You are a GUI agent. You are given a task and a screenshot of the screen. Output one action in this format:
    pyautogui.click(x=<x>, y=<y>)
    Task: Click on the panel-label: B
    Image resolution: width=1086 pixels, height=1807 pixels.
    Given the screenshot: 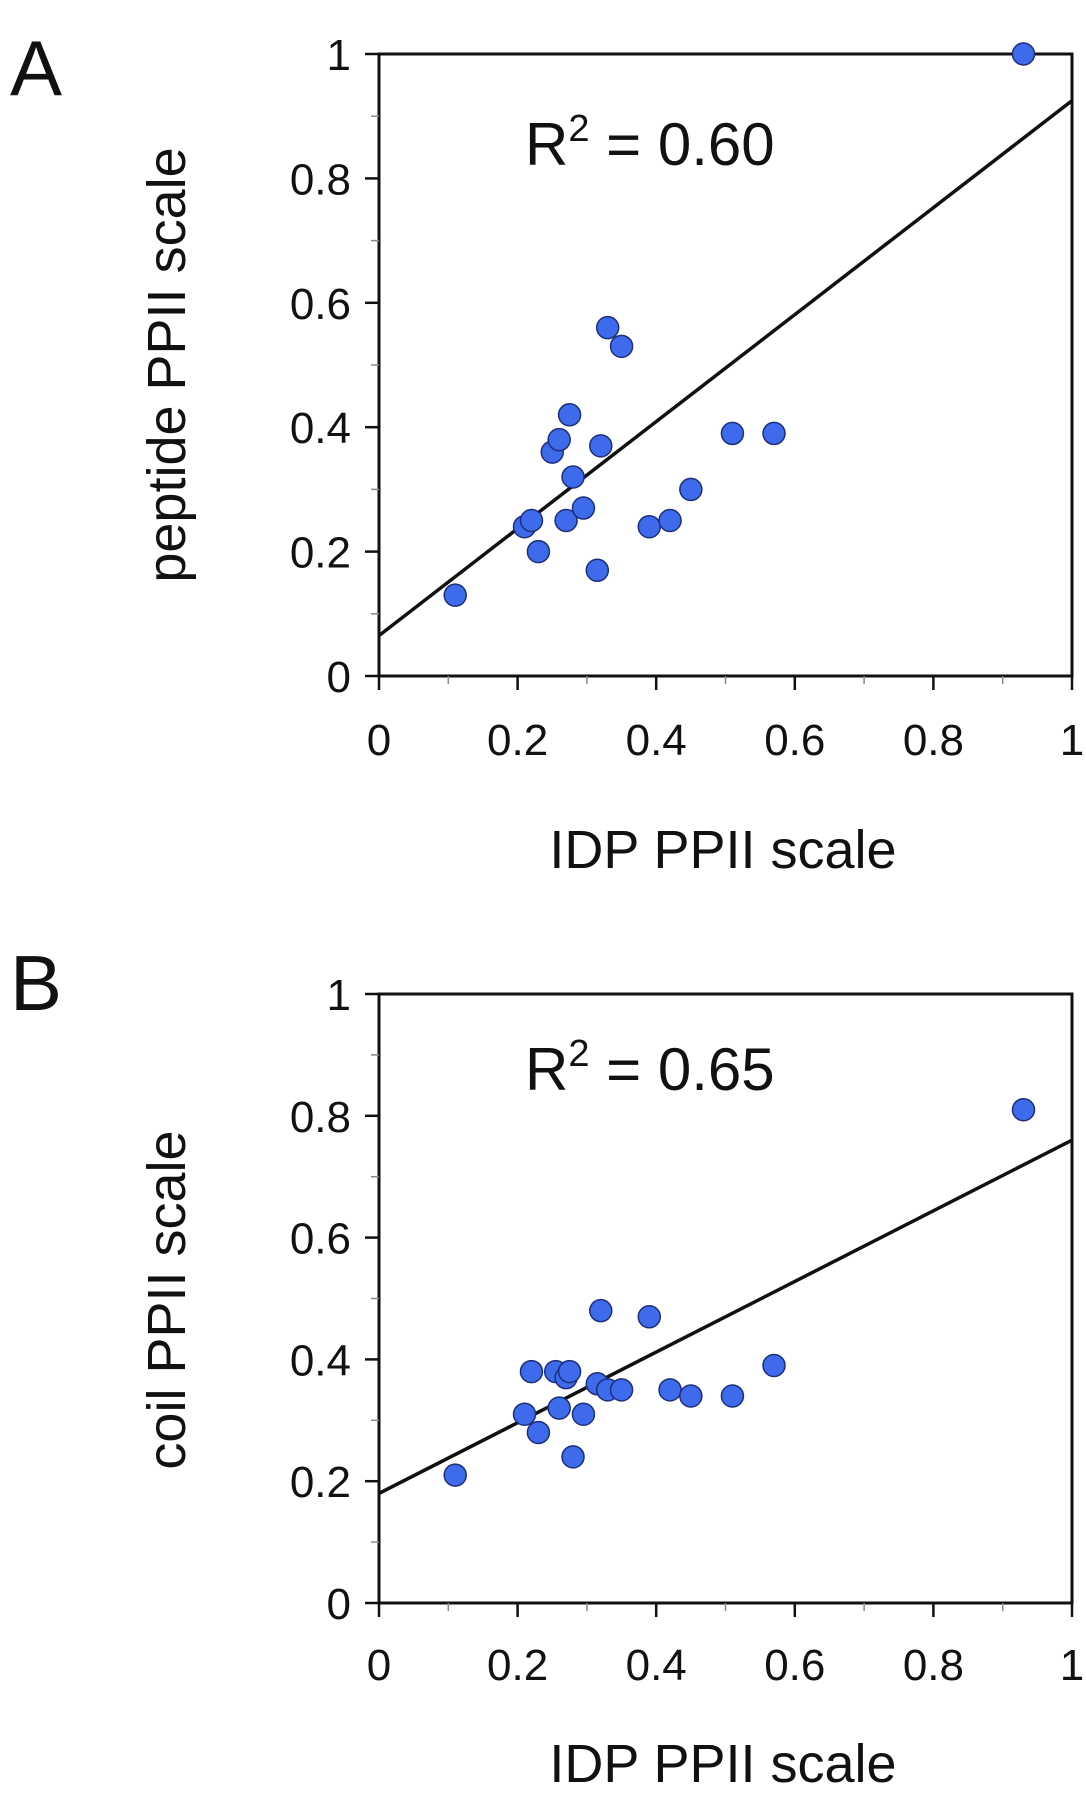 What is the action you would take?
    pyautogui.click(x=36, y=983)
    